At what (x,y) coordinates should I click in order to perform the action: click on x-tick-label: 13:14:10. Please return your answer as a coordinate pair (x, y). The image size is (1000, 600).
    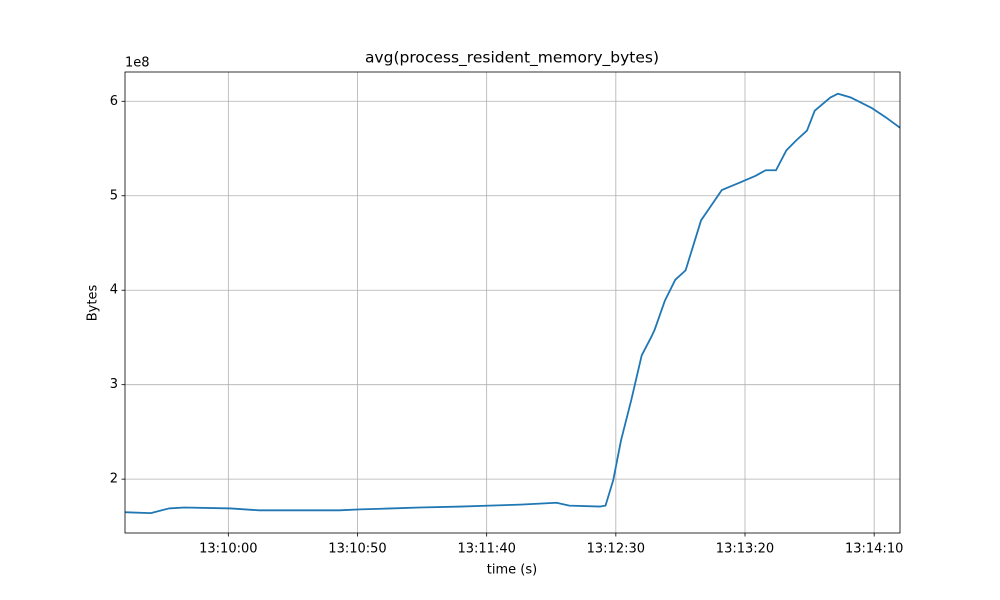
    Looking at the image, I should click on (874, 549).